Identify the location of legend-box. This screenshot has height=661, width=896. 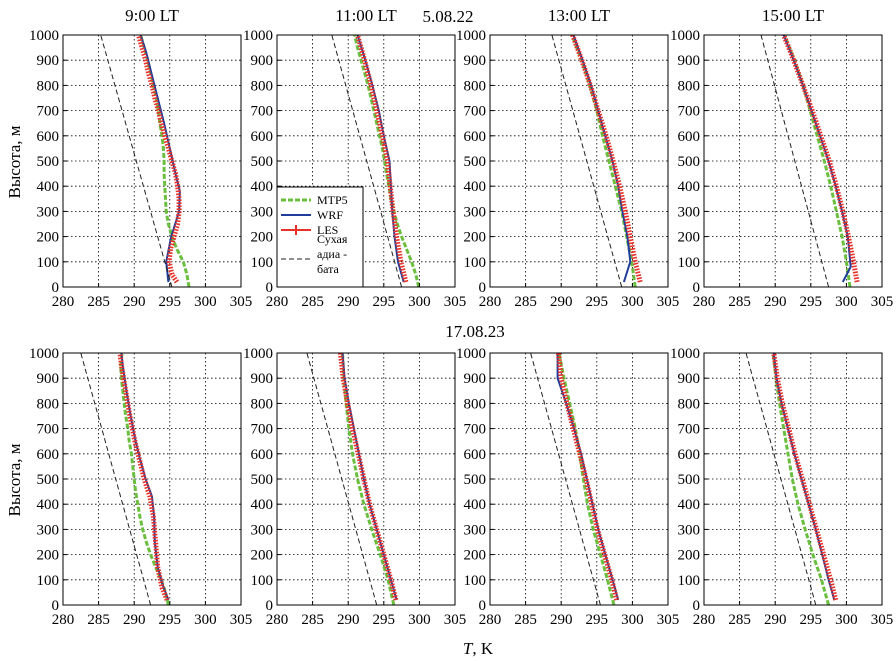
(320, 237).